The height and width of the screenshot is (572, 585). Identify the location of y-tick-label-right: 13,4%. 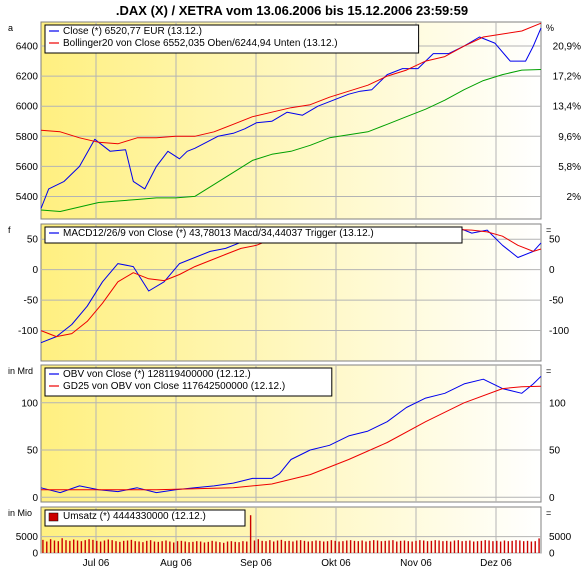
(567, 107).